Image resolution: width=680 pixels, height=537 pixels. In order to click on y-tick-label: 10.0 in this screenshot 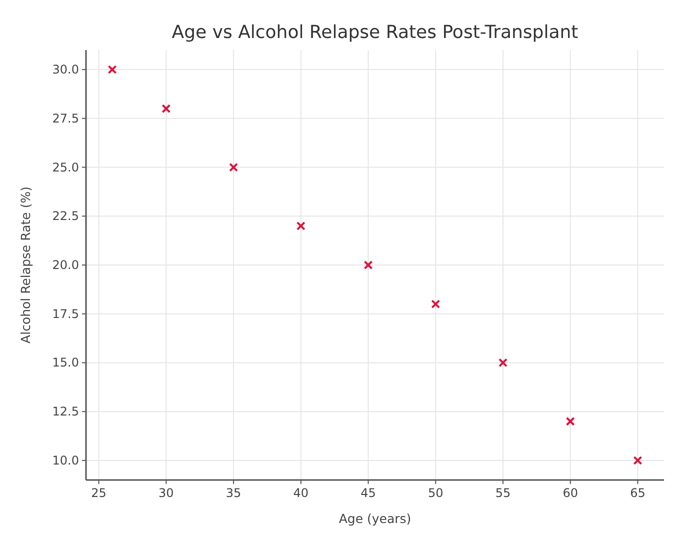, I will do `click(65, 460)`.